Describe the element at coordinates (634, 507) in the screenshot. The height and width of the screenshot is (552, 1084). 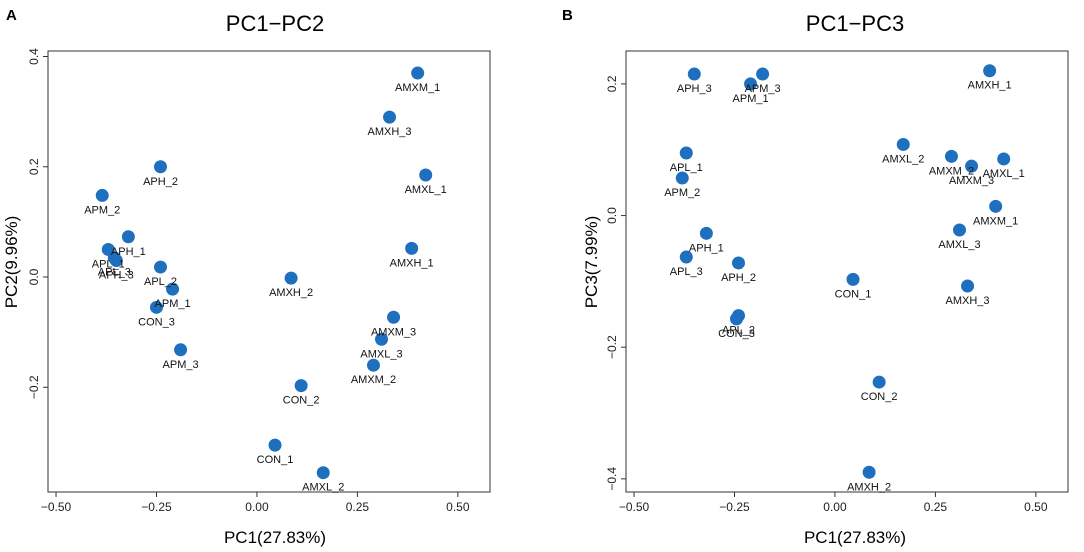
I see `panel-b-x-tick-label: −0.50` at that location.